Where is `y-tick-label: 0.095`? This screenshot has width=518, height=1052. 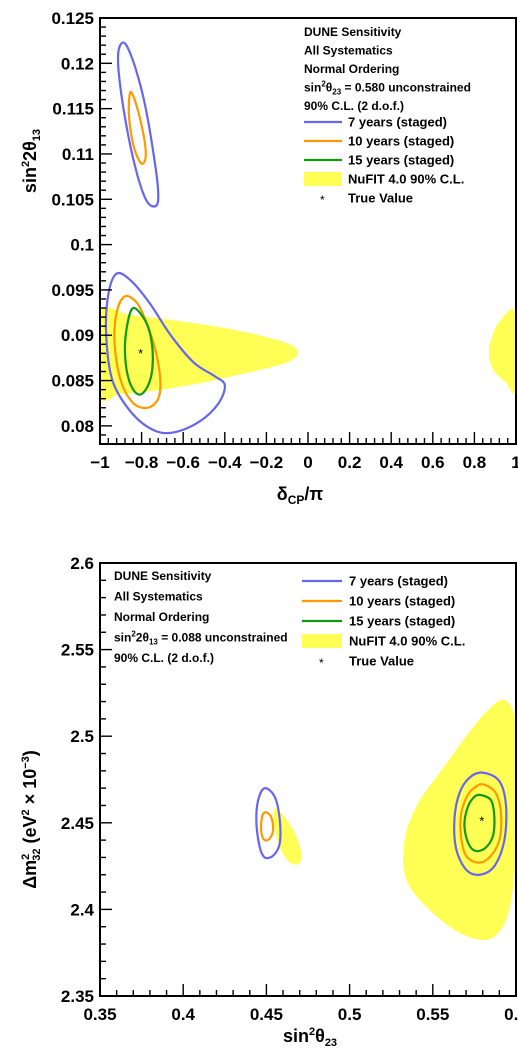 y-tick-label: 0.095 is located at coordinates (72, 290).